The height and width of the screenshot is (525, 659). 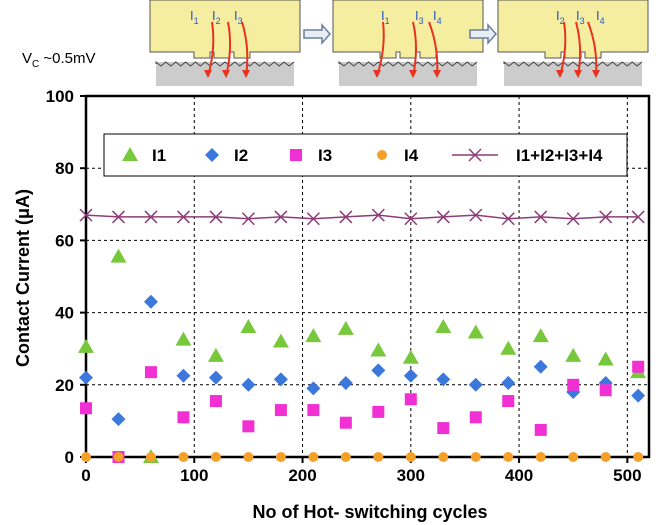 What do you see at coordinates (64, 168) in the screenshot?
I see `y-tick-label: 80` at bounding box center [64, 168].